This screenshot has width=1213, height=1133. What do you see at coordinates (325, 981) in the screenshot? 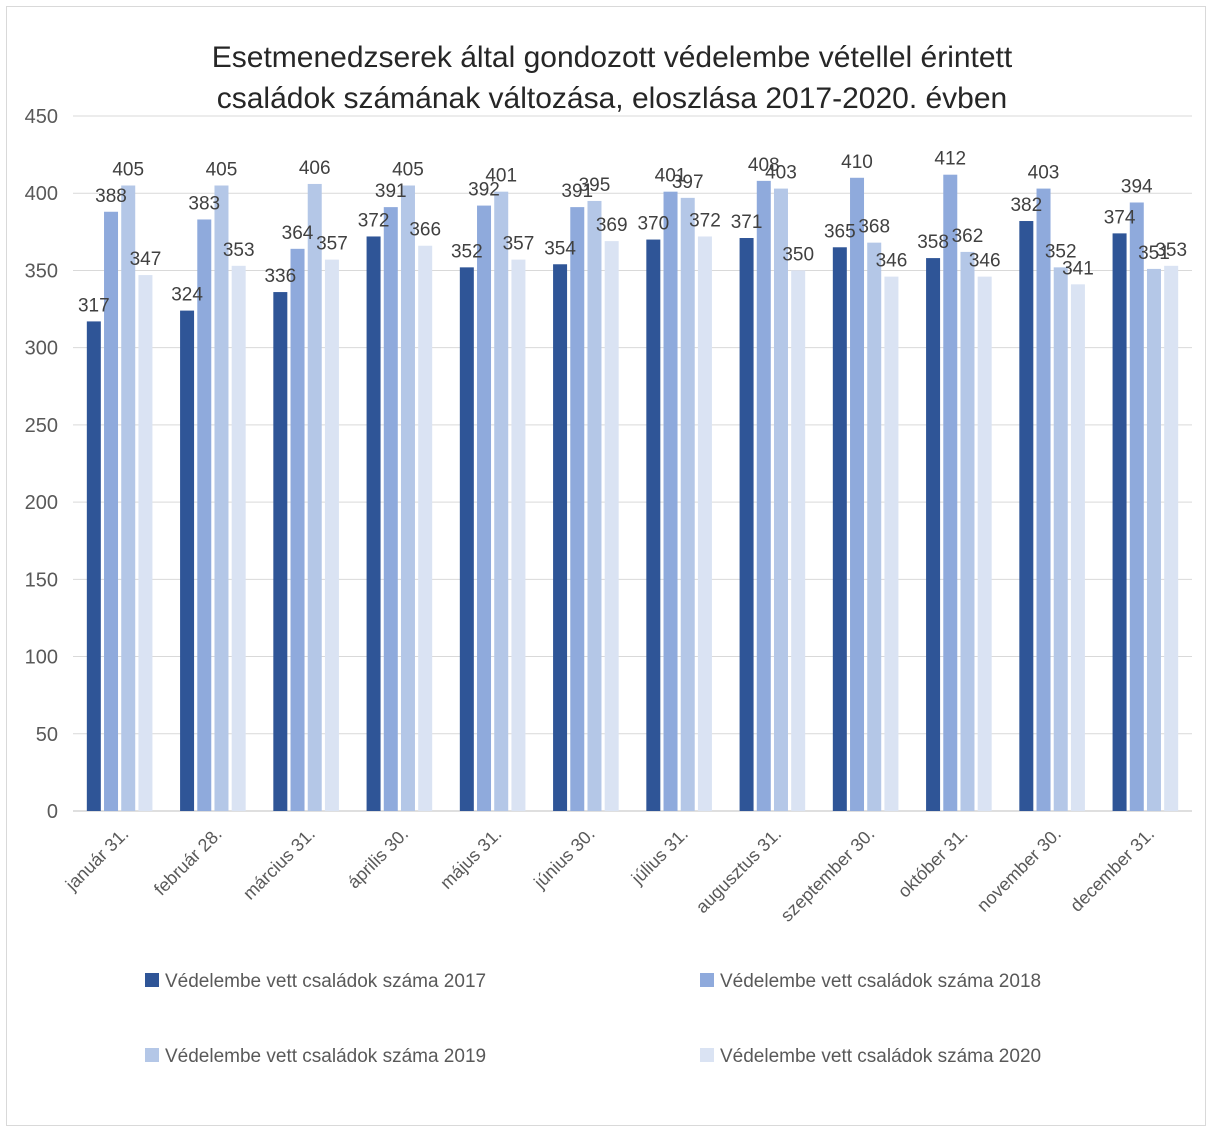
I see `legend-label: Védelembe vett családok száma 2017` at bounding box center [325, 981].